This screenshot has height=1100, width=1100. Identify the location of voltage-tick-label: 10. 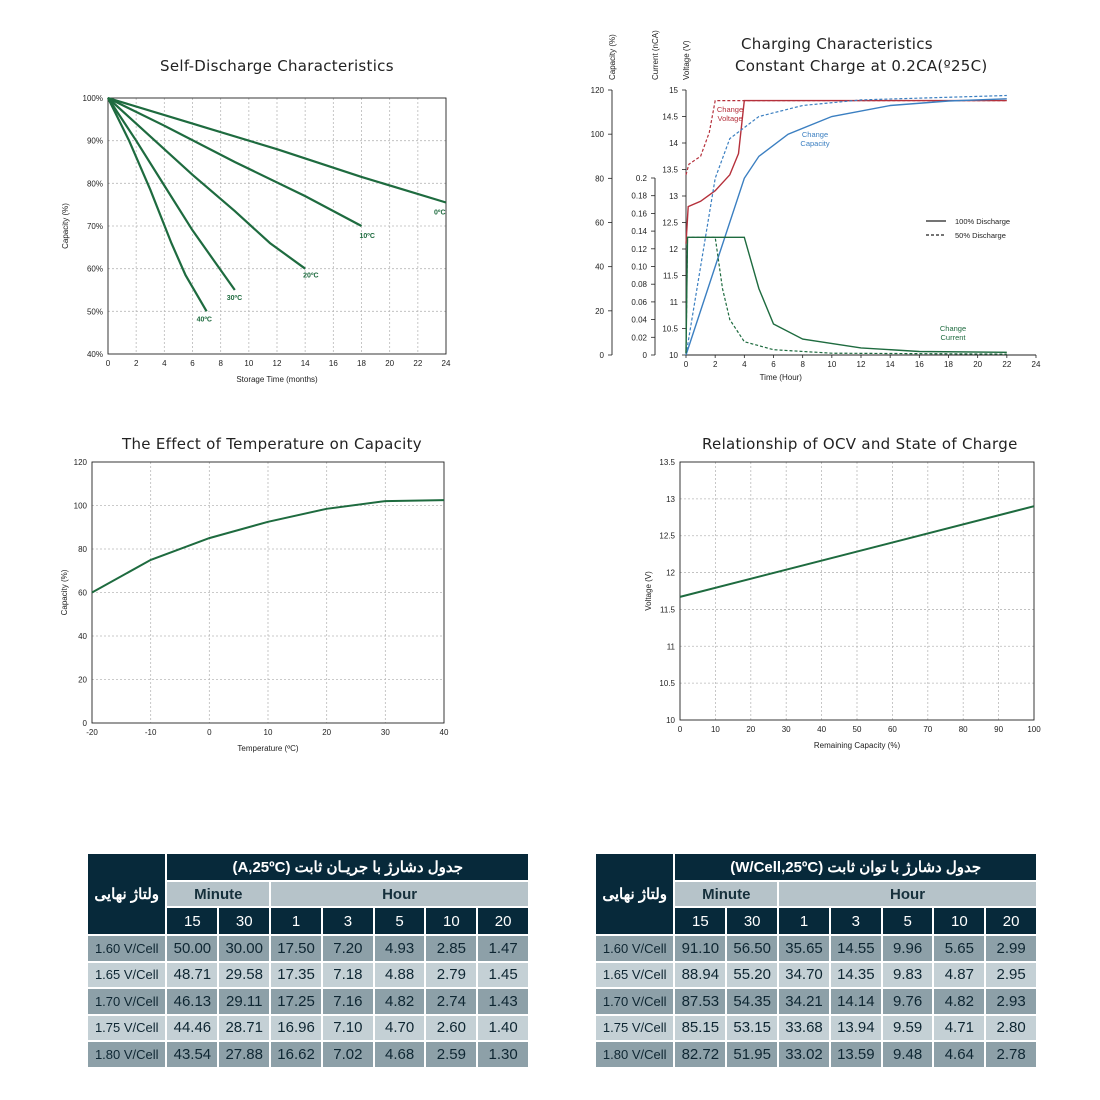
(673, 355).